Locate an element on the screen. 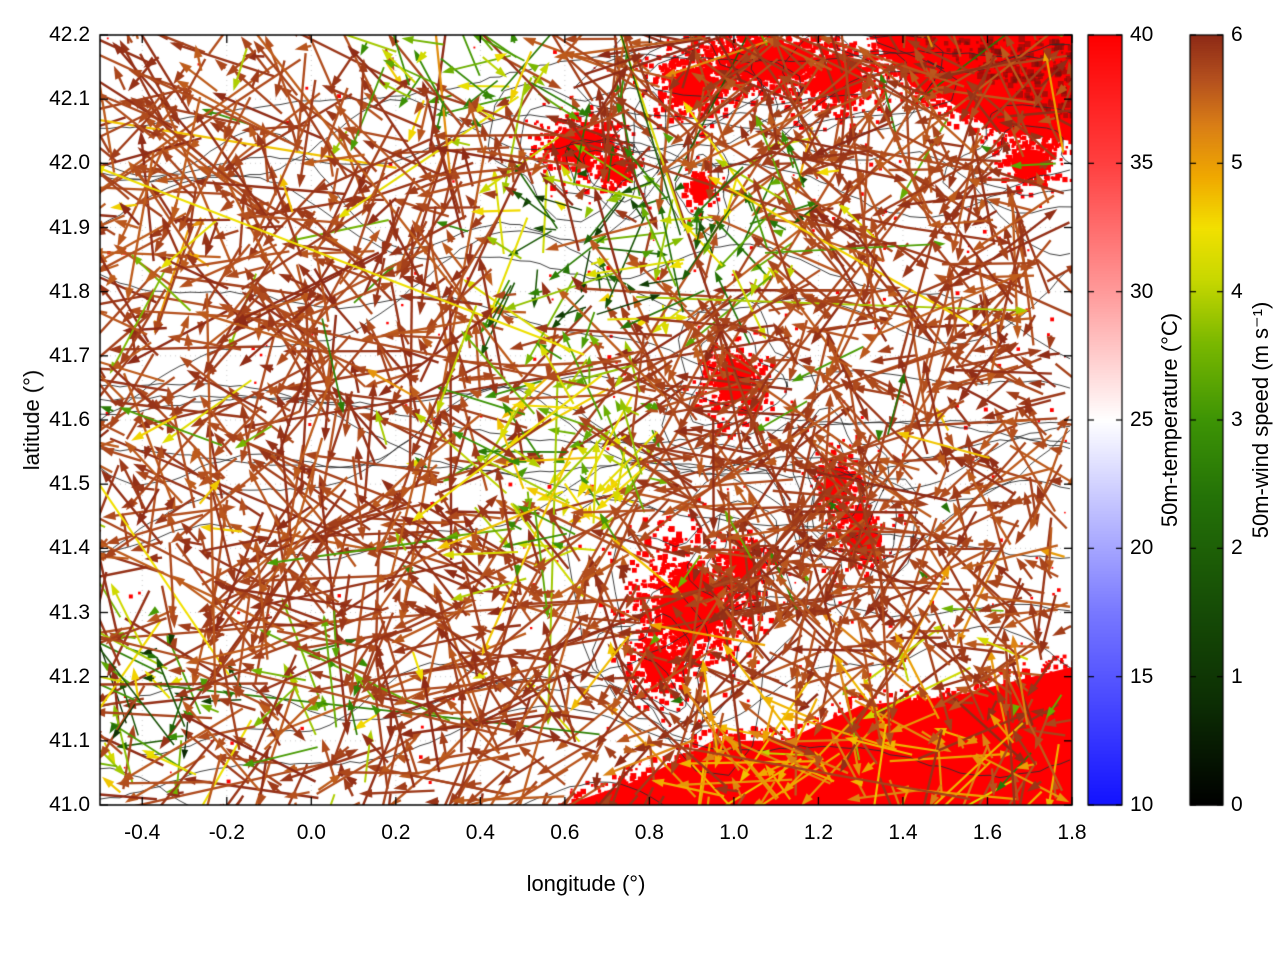 The height and width of the screenshot is (960, 1280). temperature-colorbar-label: 50m-temperature (°C) is located at coordinates (1169, 420).